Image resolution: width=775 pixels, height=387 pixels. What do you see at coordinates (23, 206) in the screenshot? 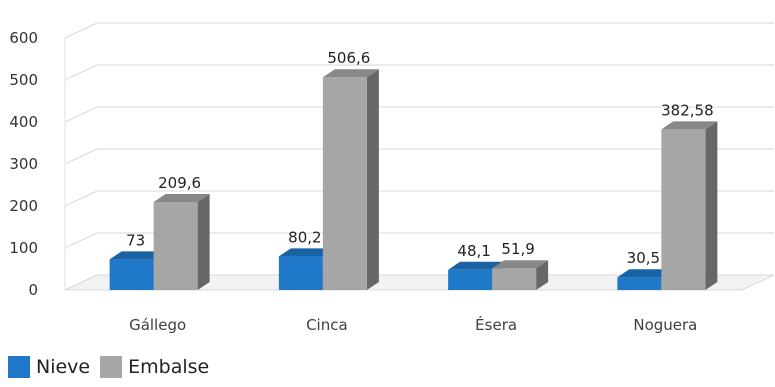
I see `y-tick-label: 200` at bounding box center [23, 206].